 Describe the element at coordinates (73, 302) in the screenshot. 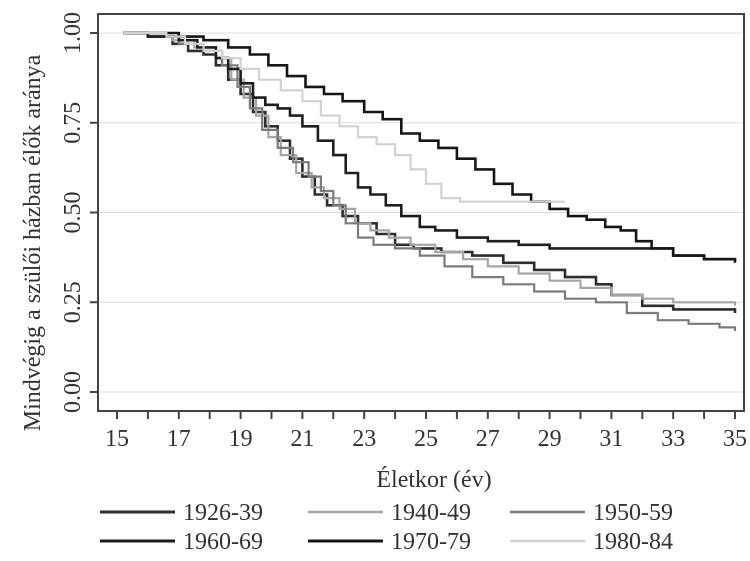

I see `y-tick-label: 0.25` at that location.